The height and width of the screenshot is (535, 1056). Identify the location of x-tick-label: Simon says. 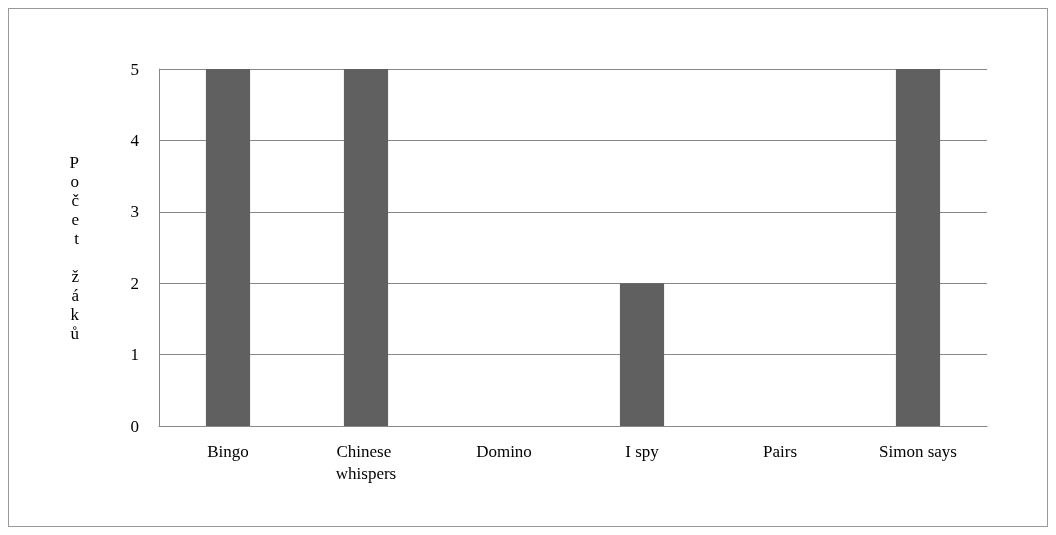
(918, 451).